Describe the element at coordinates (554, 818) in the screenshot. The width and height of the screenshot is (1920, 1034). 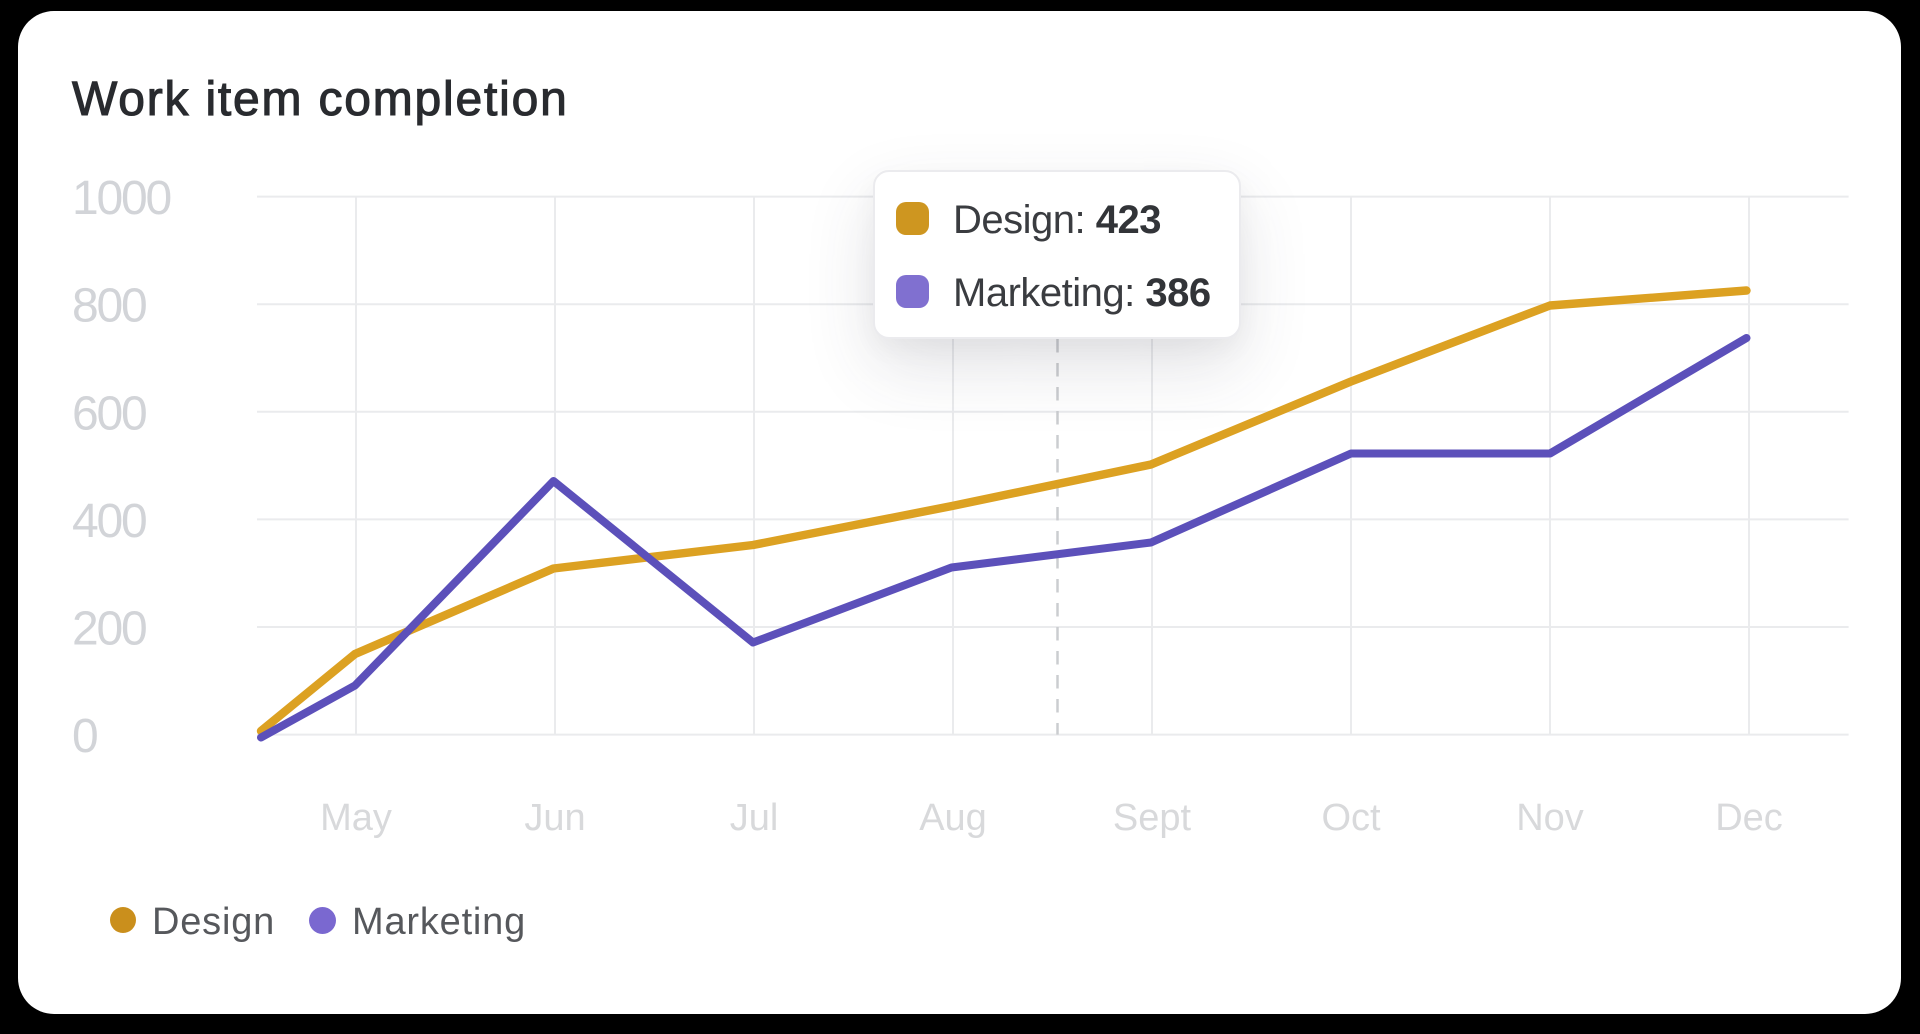
I see `svg-text: Jun` at that location.